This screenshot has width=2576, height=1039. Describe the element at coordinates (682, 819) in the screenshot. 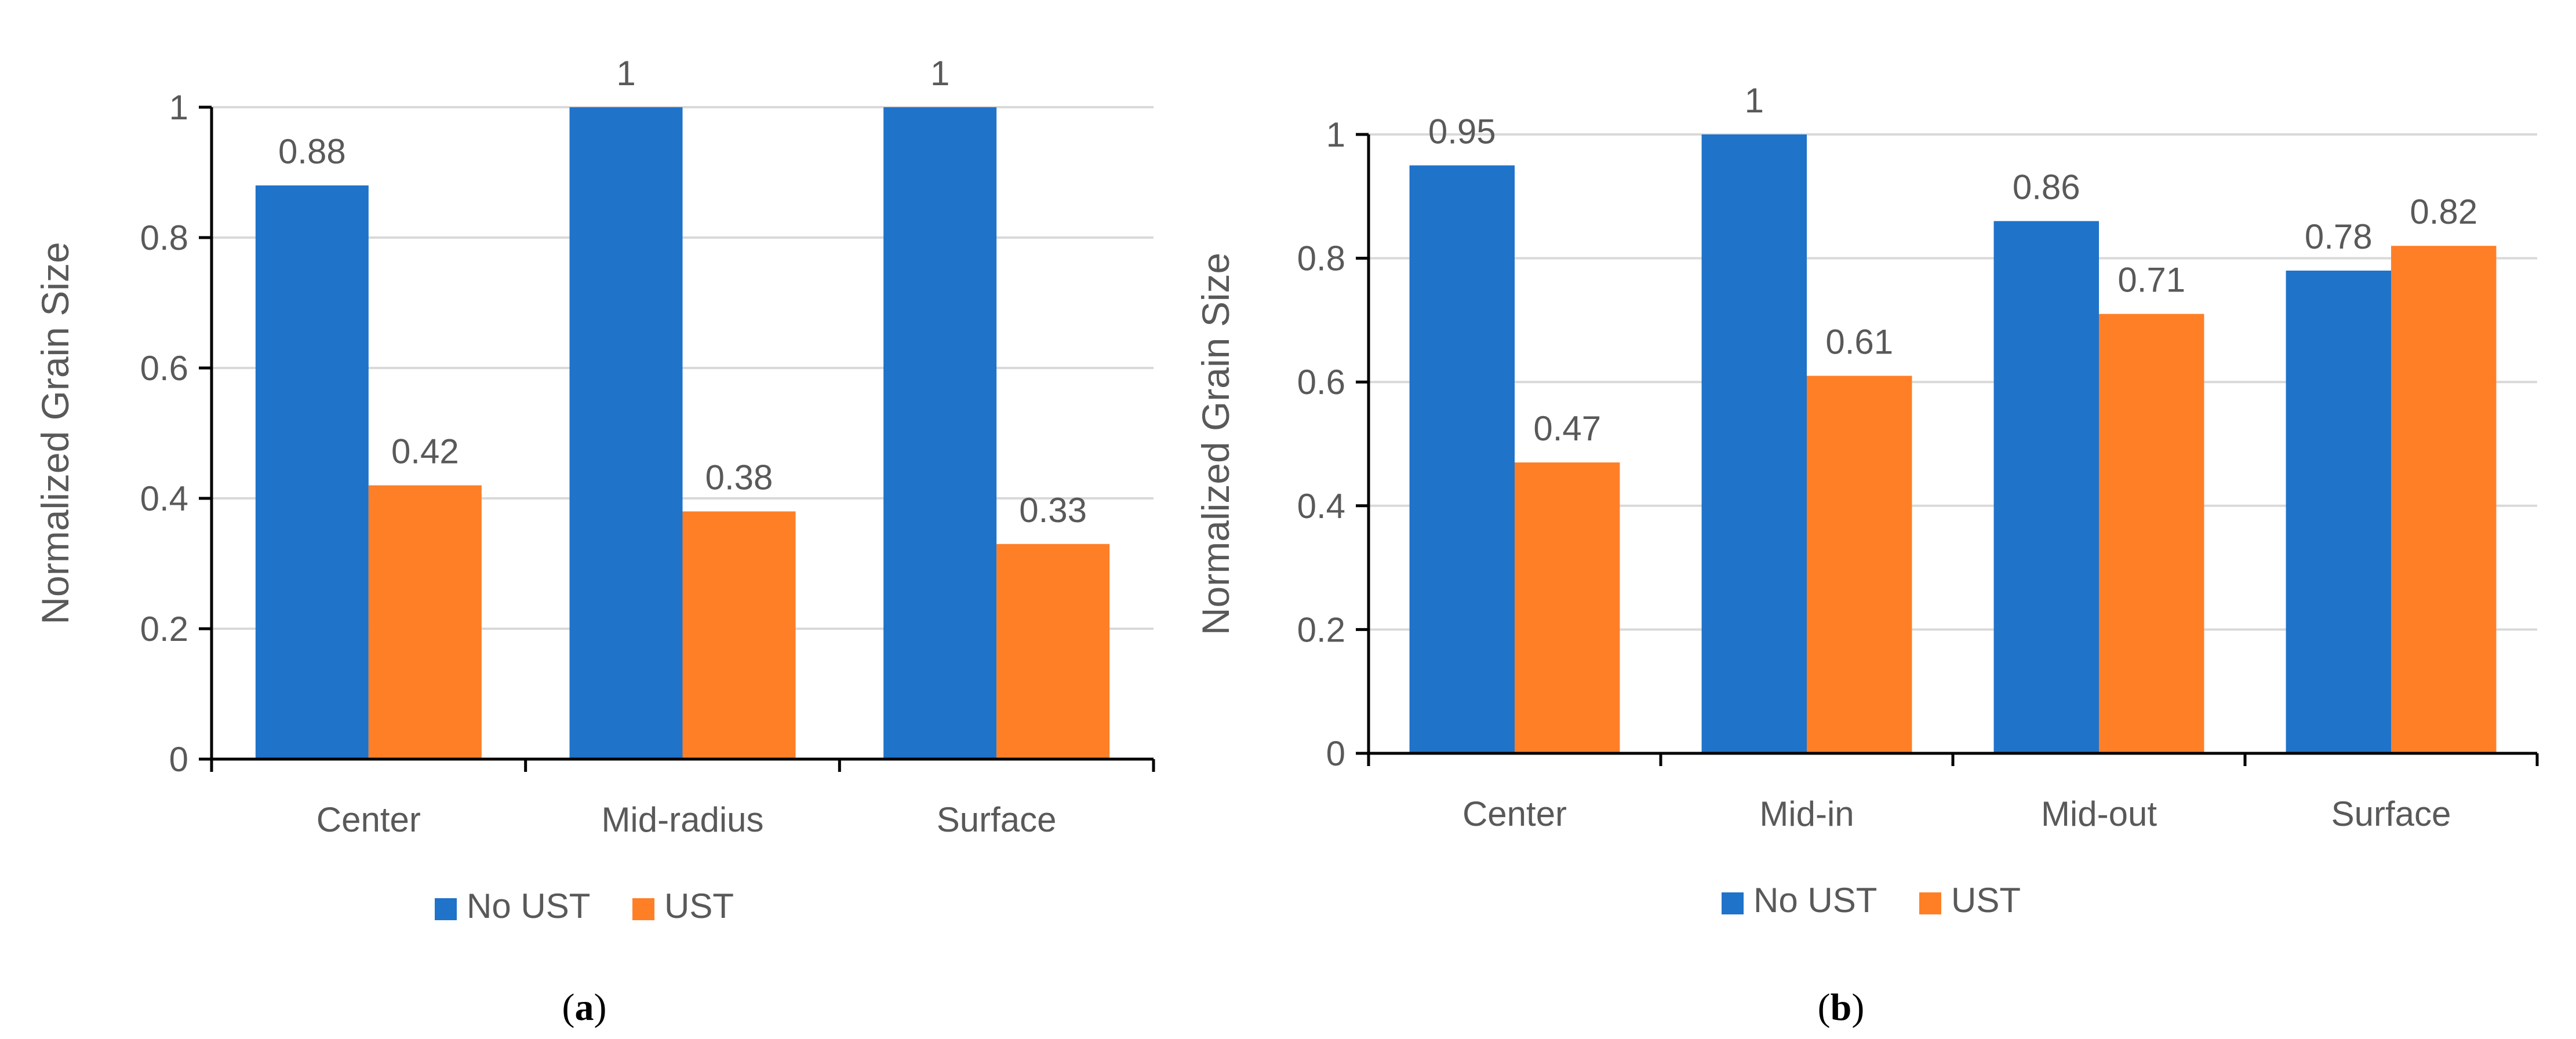

I see `x-category-label: Mid-radius` at that location.